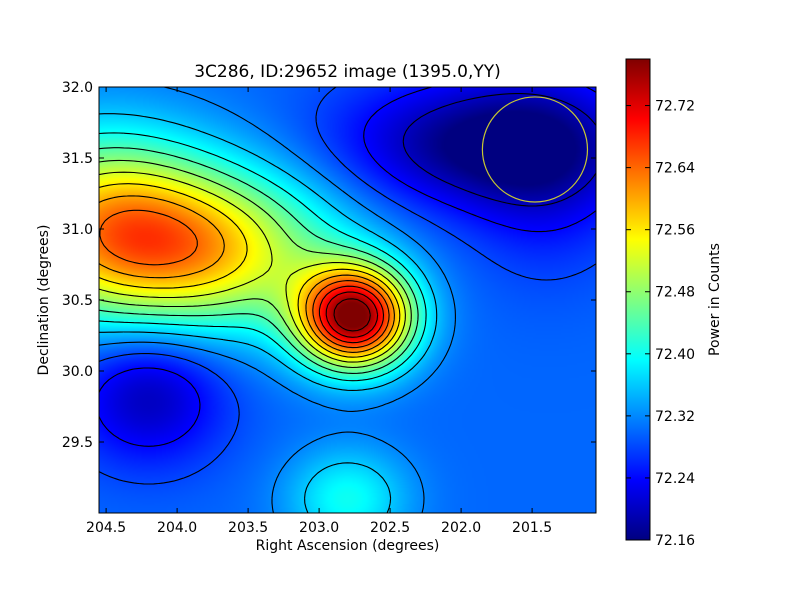  I want to click on colorbar-tick-label: 72.32, so click(675, 417).